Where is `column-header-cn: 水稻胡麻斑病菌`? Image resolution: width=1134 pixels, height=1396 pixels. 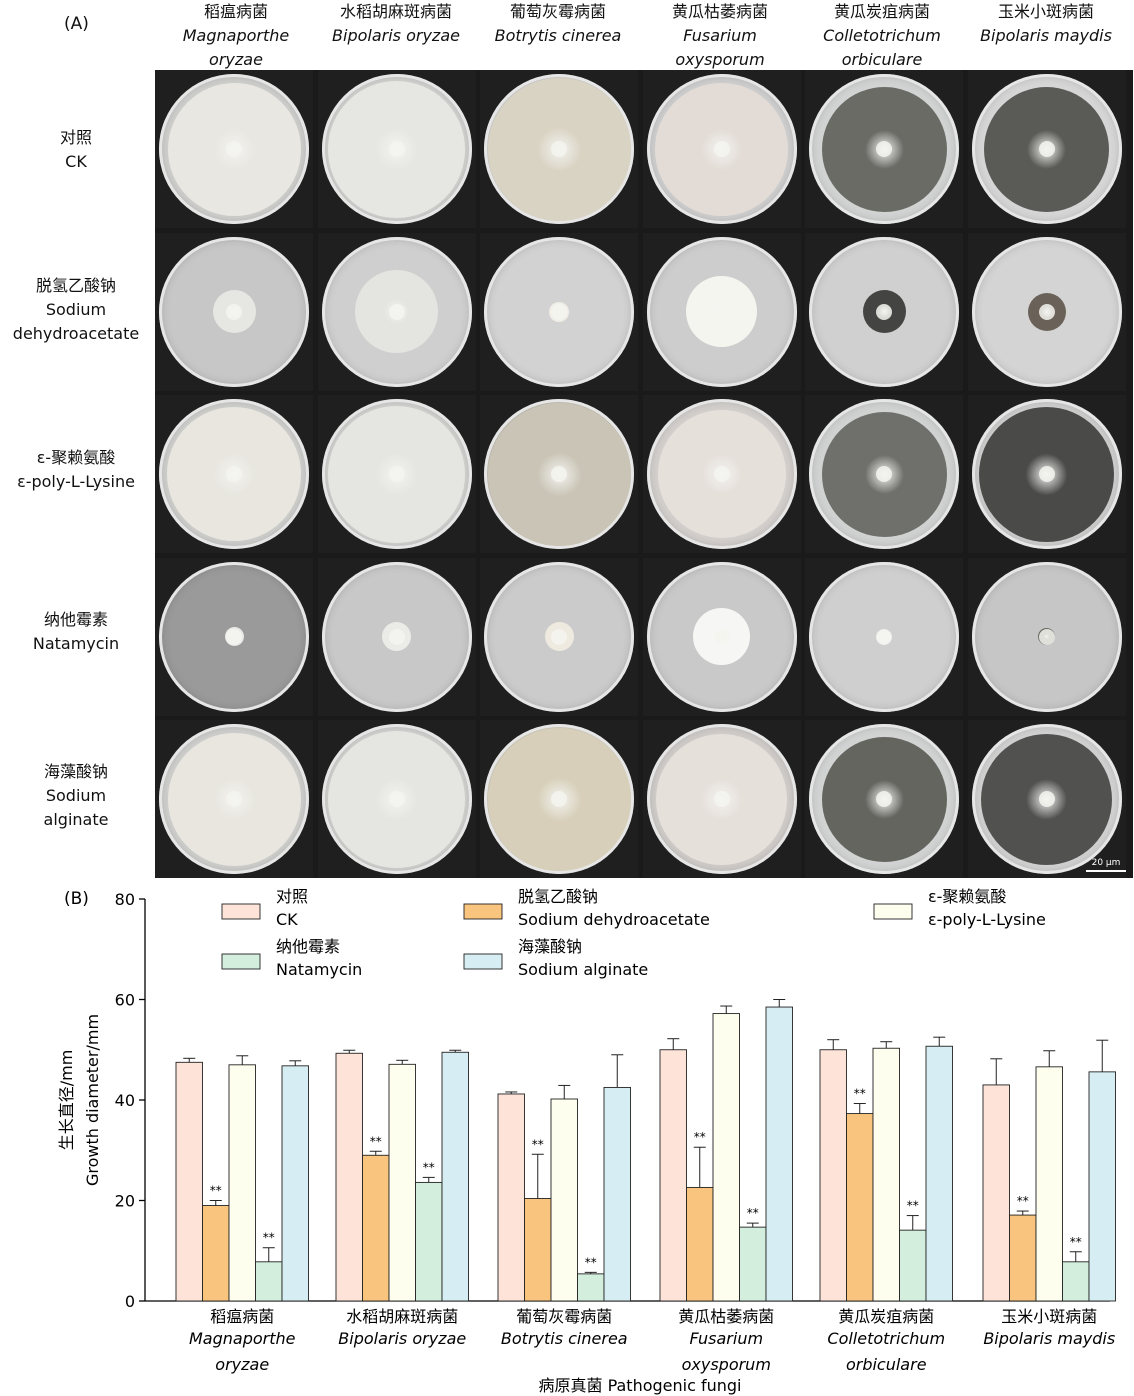 column-header-cn: 水稻胡麻斑病菌 is located at coordinates (395, 11).